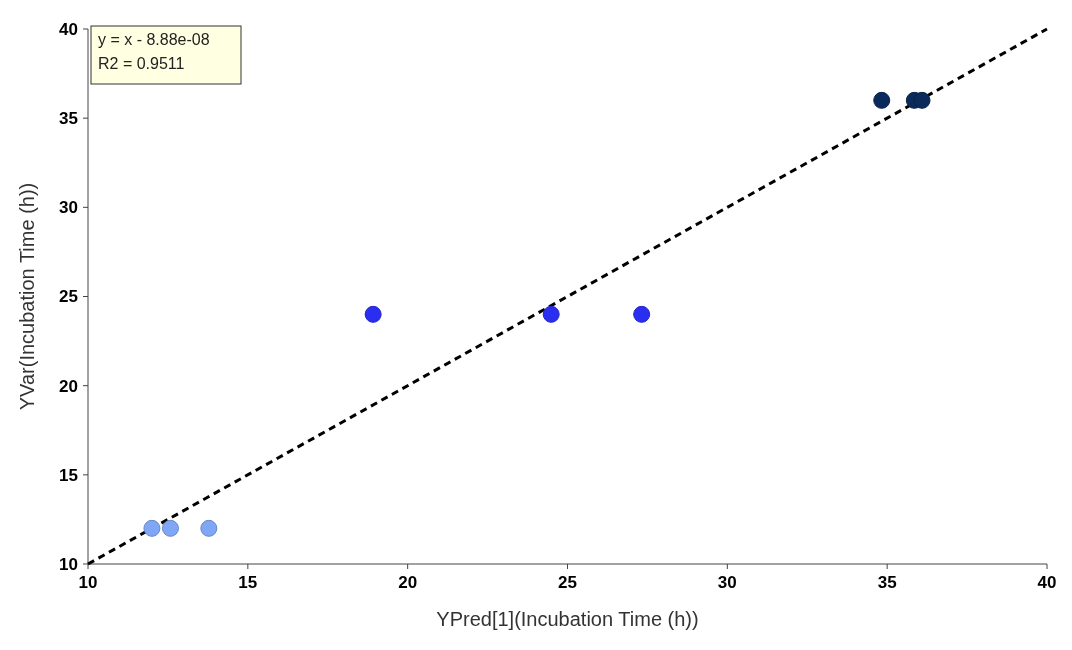 This screenshot has width=1072, height=650. Describe the element at coordinates (68, 208) in the screenshot. I see `y-tick-label: 30` at that location.